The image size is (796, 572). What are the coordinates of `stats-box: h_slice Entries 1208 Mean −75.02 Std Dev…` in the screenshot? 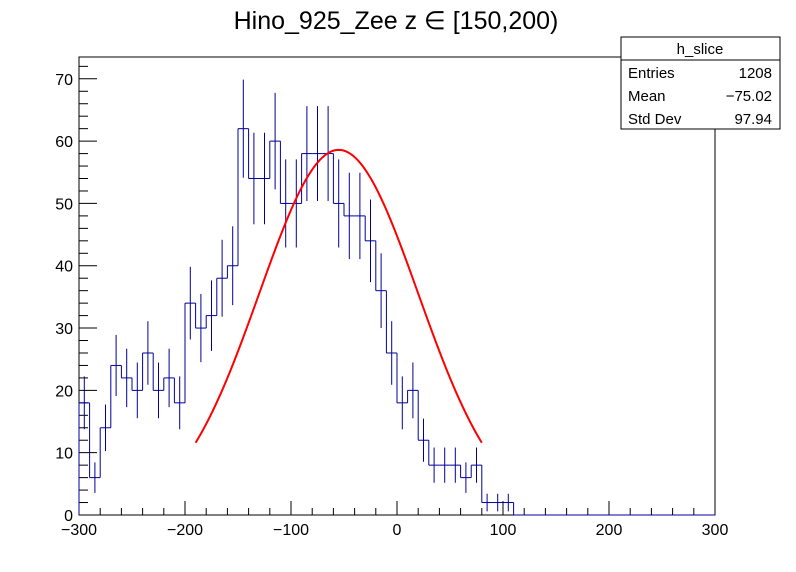 It's located at (700, 83).